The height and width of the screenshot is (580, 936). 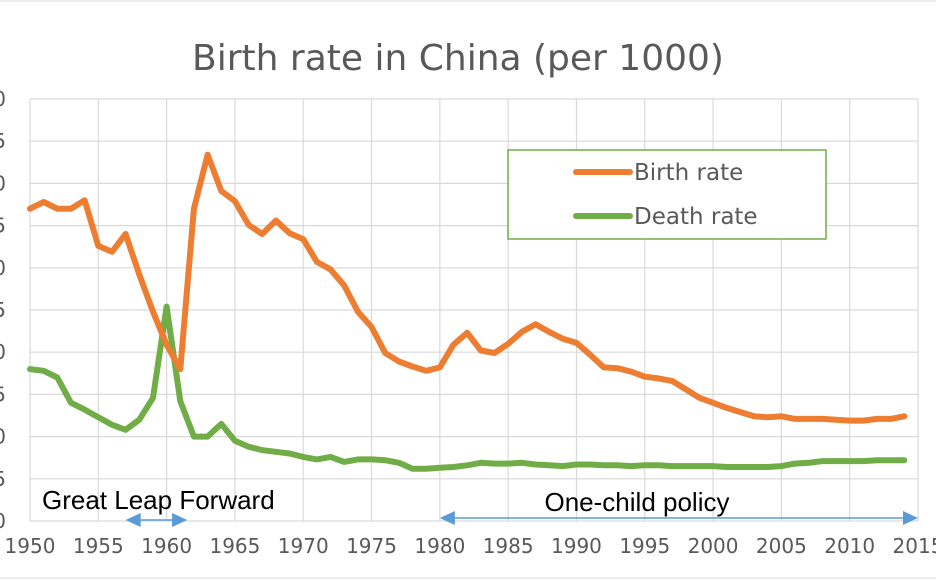 I want to click on annotation-one-child: One-child policy, so click(x=678, y=506).